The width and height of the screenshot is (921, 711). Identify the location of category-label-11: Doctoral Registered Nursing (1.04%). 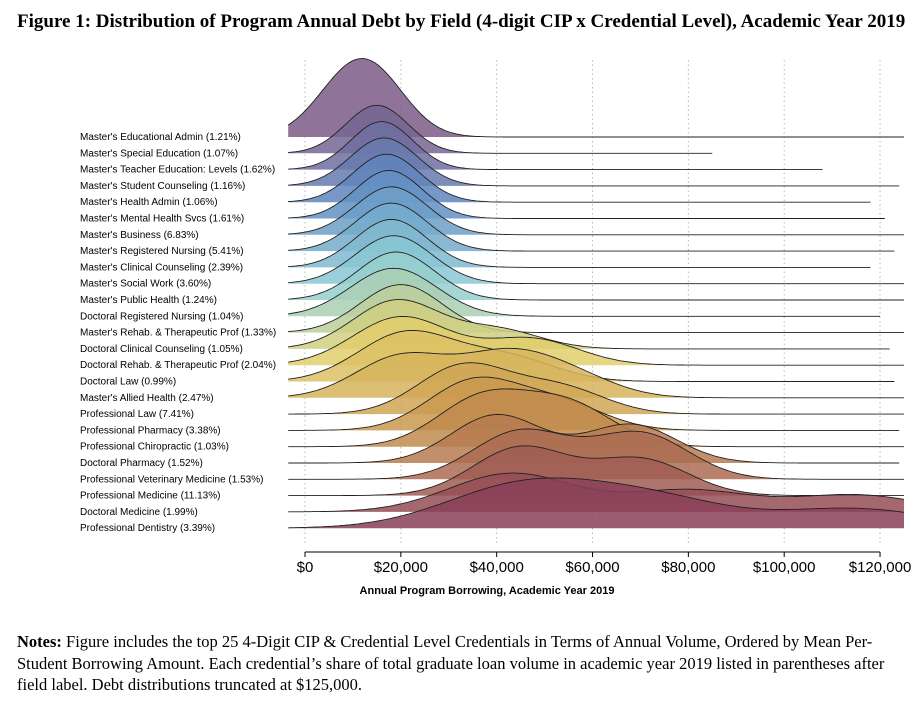
(161, 316).